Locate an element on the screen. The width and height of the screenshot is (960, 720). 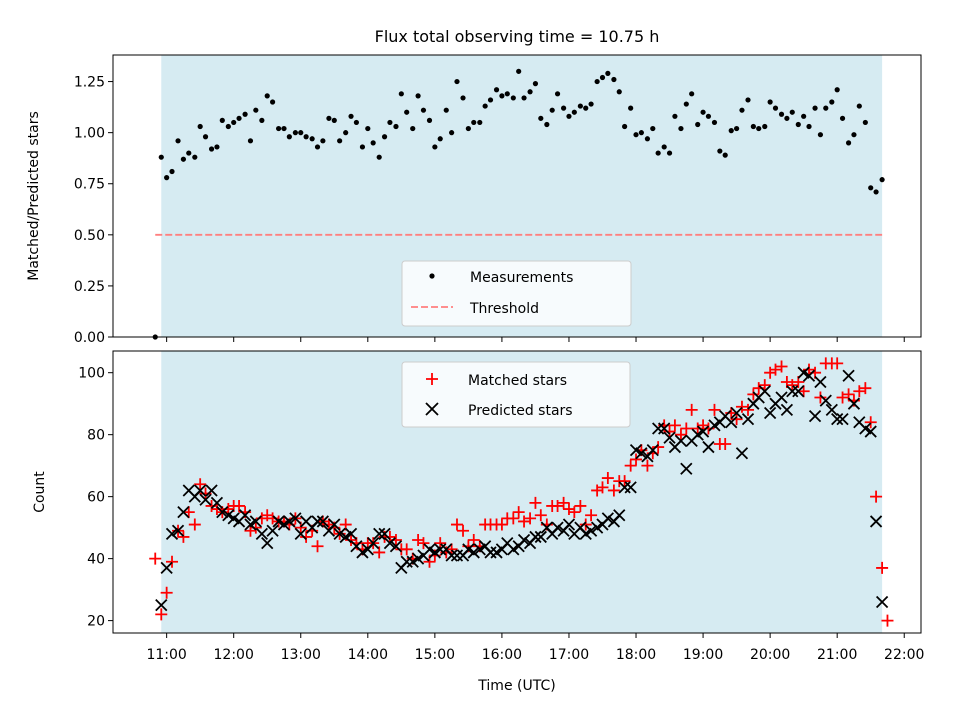
bottom-legend-box is located at coordinates (516, 394).